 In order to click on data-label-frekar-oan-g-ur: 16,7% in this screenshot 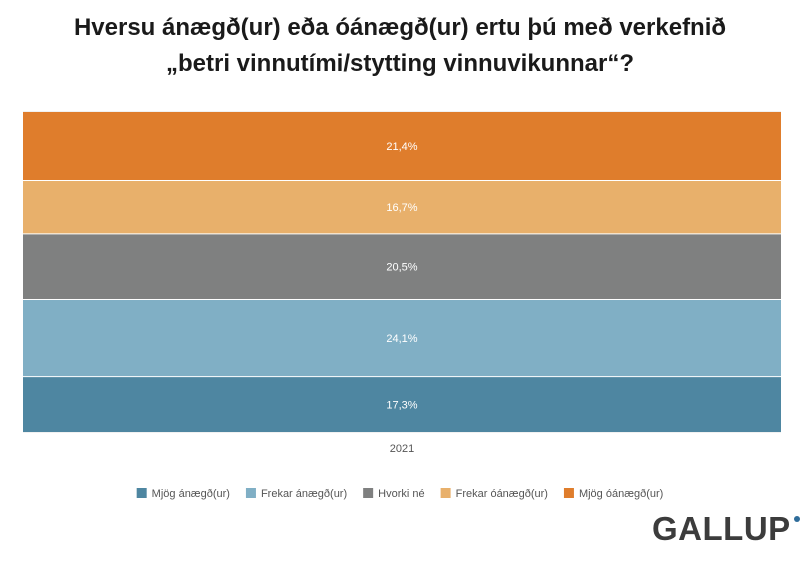, I will do `click(401, 208)`.